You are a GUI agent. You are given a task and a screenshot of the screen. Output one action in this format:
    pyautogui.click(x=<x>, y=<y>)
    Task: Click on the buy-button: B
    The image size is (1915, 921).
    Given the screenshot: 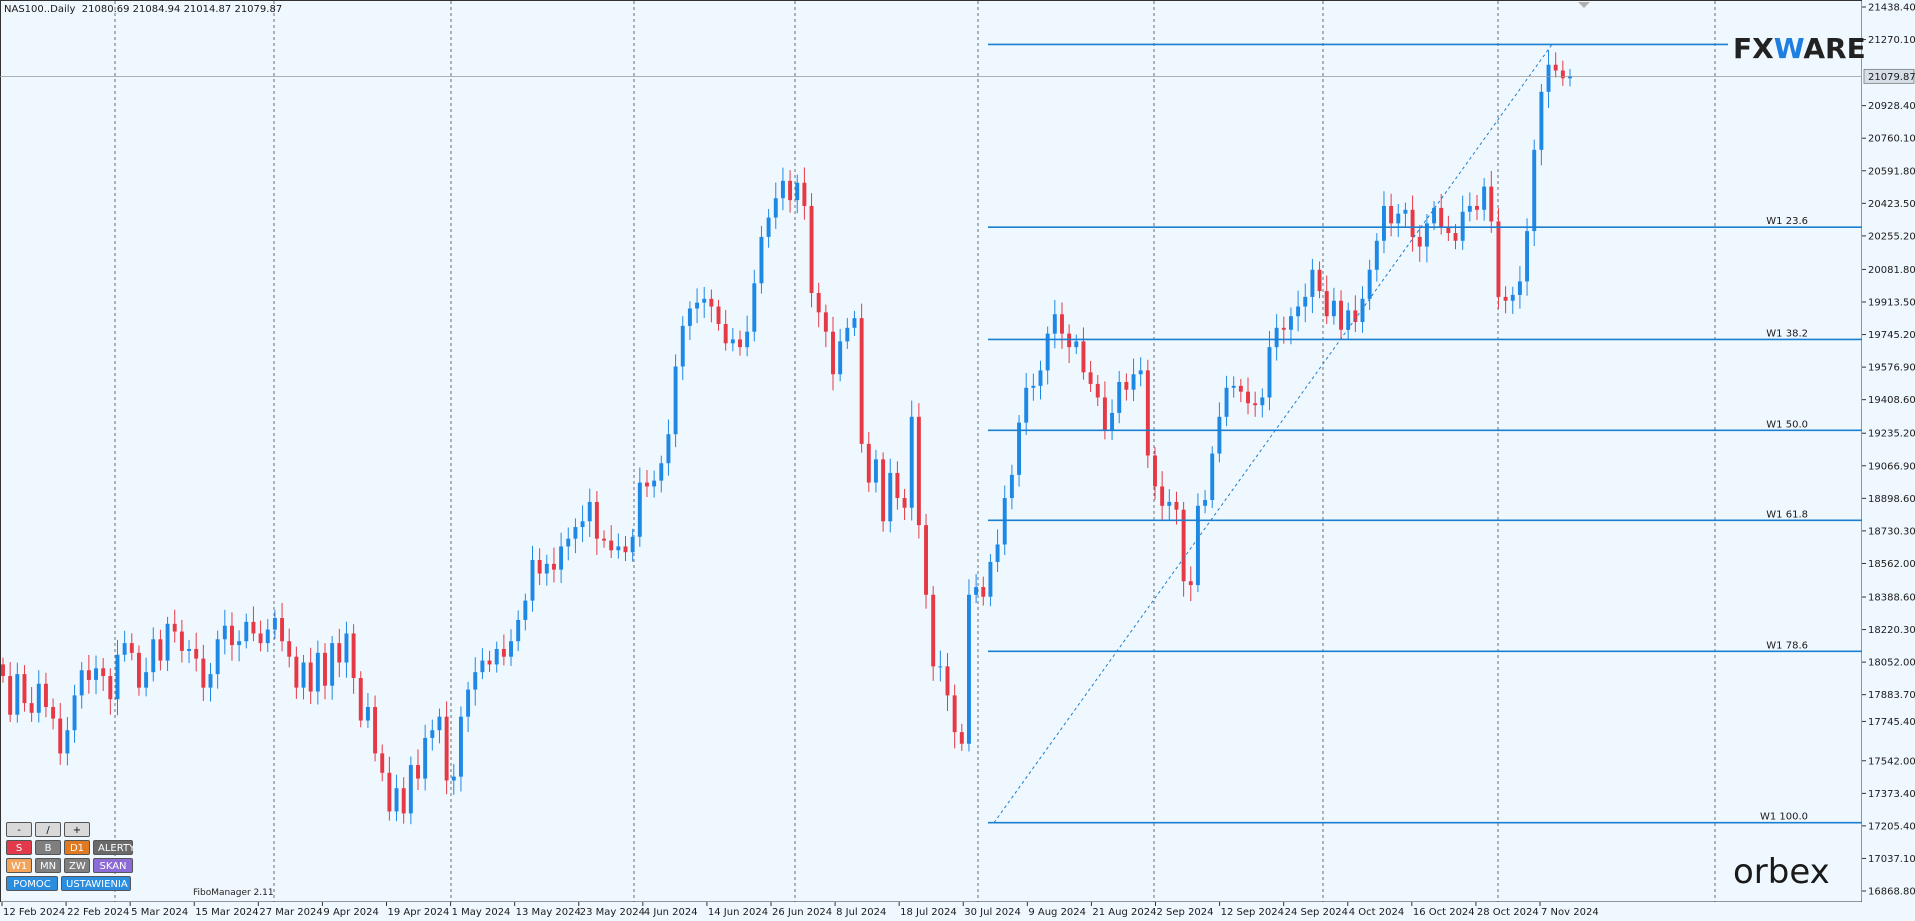 What is the action you would take?
    pyautogui.click(x=48, y=847)
    